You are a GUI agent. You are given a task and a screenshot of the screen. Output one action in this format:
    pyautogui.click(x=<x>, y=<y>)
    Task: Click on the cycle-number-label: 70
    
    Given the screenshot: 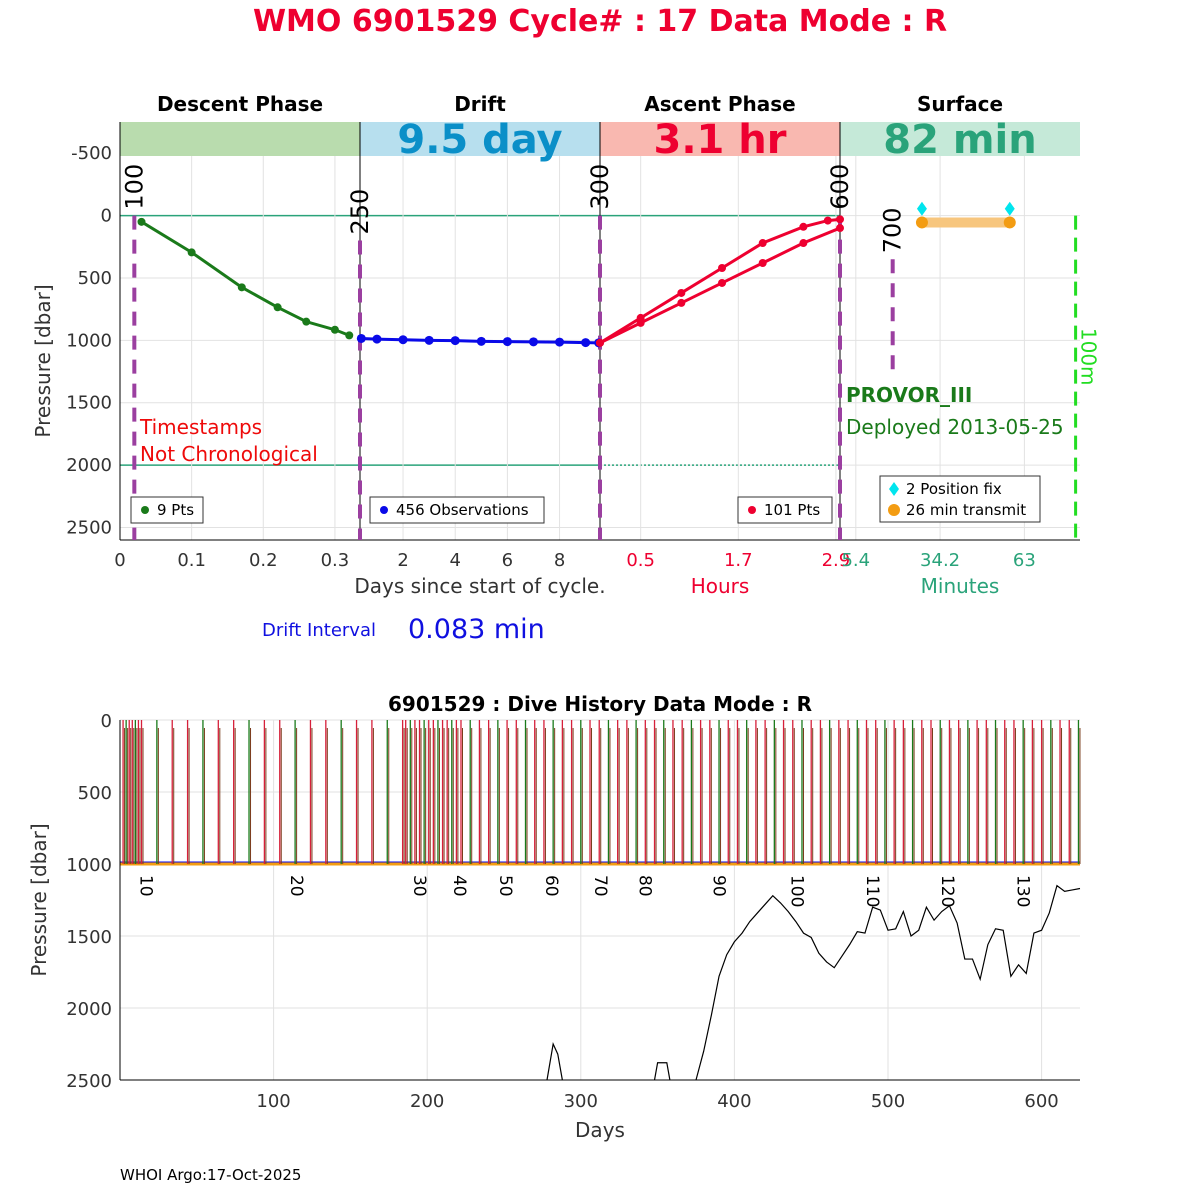 What is the action you would take?
    pyautogui.click(x=600, y=886)
    